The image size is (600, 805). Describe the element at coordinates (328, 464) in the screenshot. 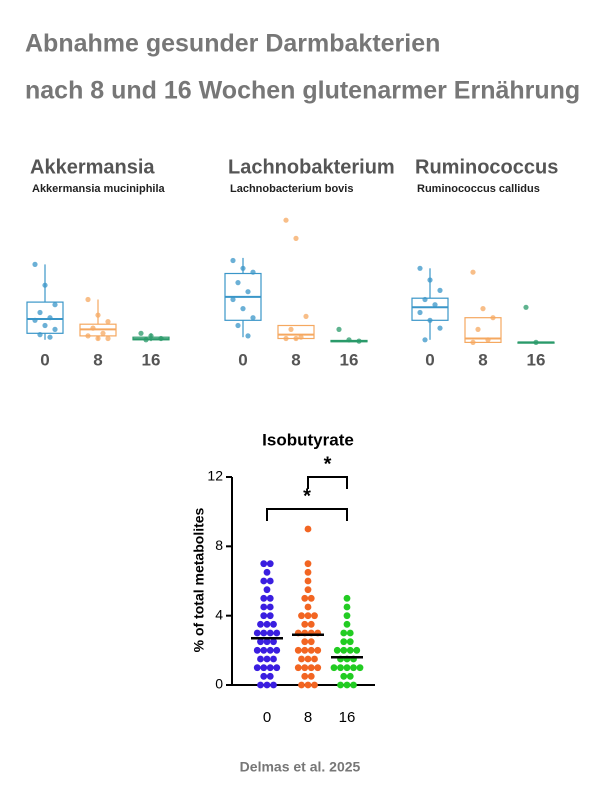

I see `significance-label: *` at that location.